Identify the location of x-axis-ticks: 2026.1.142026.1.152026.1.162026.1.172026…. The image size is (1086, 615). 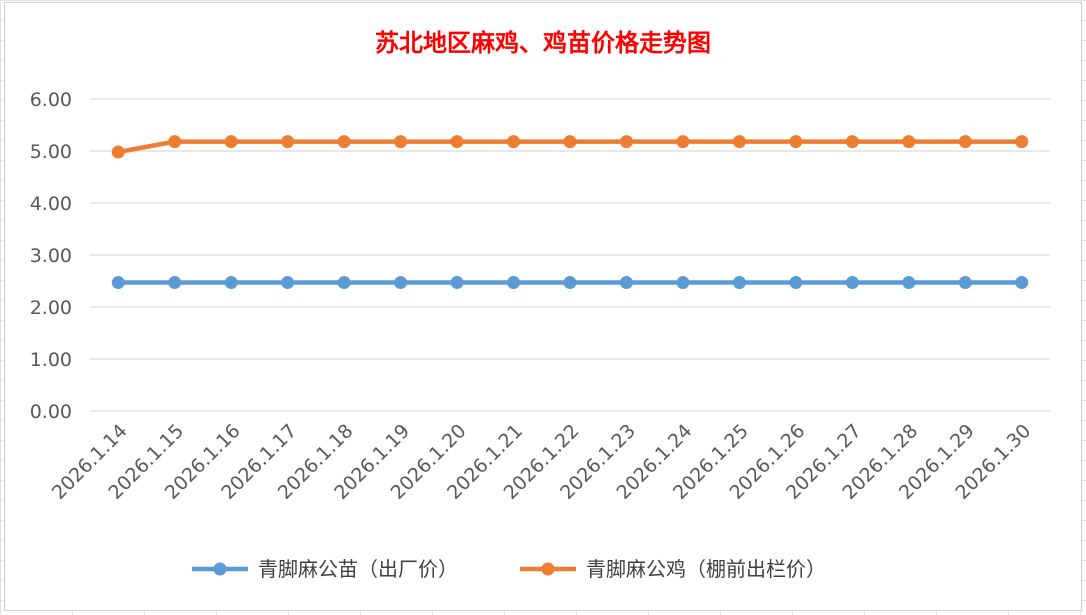
(541, 462).